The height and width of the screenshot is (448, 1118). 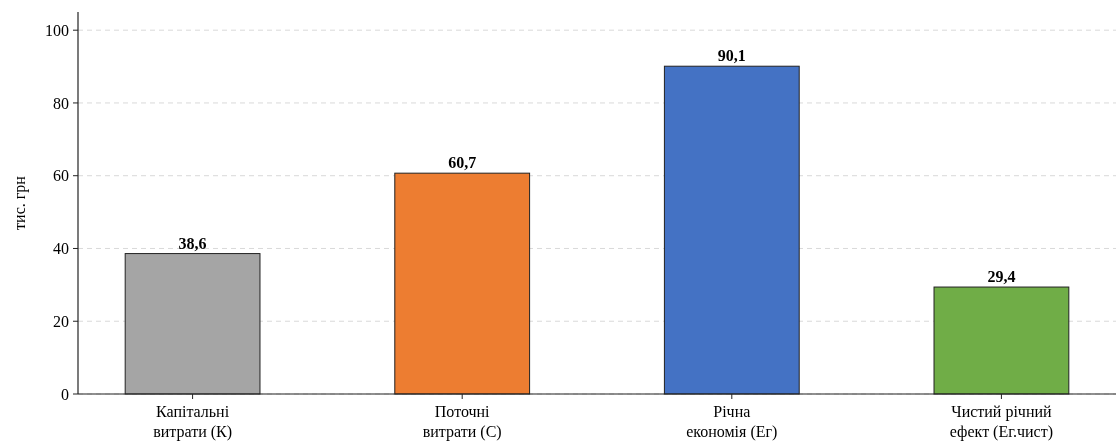 What do you see at coordinates (1001, 422) in the screenshot?
I see `x-tick-label: Чистий річний ефект (Ег.чист)` at bounding box center [1001, 422].